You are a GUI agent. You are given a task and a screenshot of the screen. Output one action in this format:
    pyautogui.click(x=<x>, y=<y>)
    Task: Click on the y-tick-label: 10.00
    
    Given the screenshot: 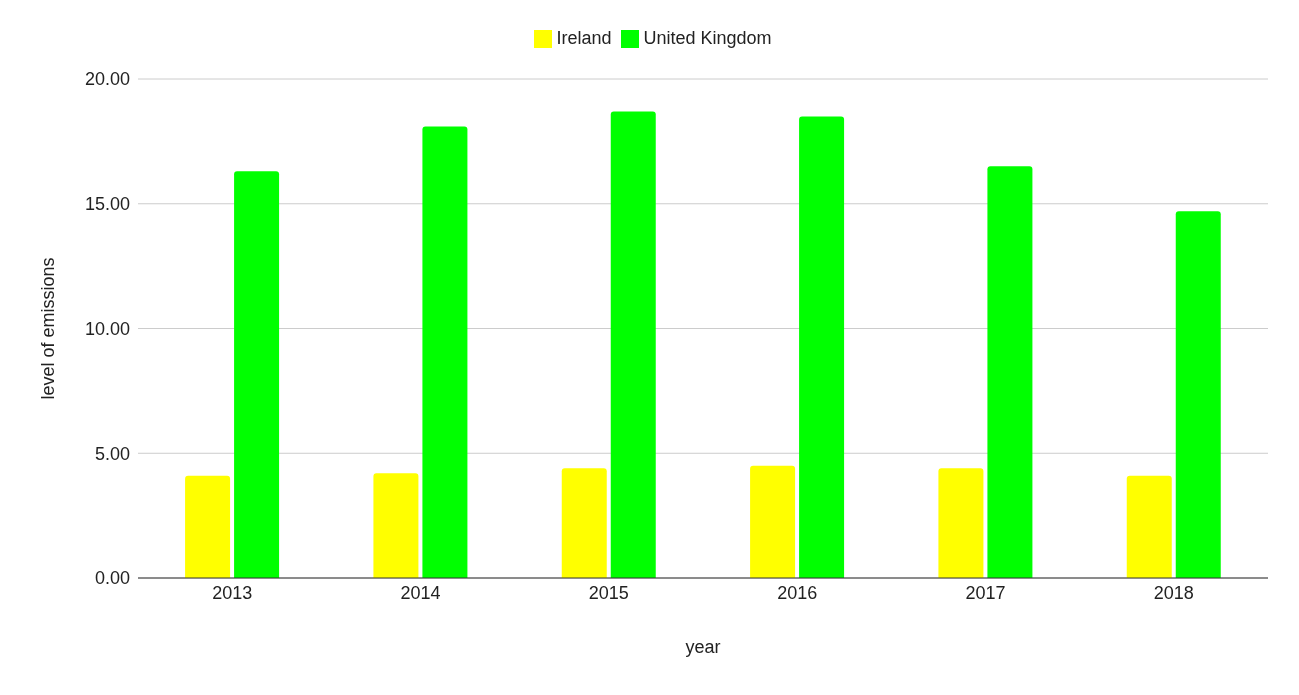 What is the action you would take?
    pyautogui.click(x=107, y=328)
    